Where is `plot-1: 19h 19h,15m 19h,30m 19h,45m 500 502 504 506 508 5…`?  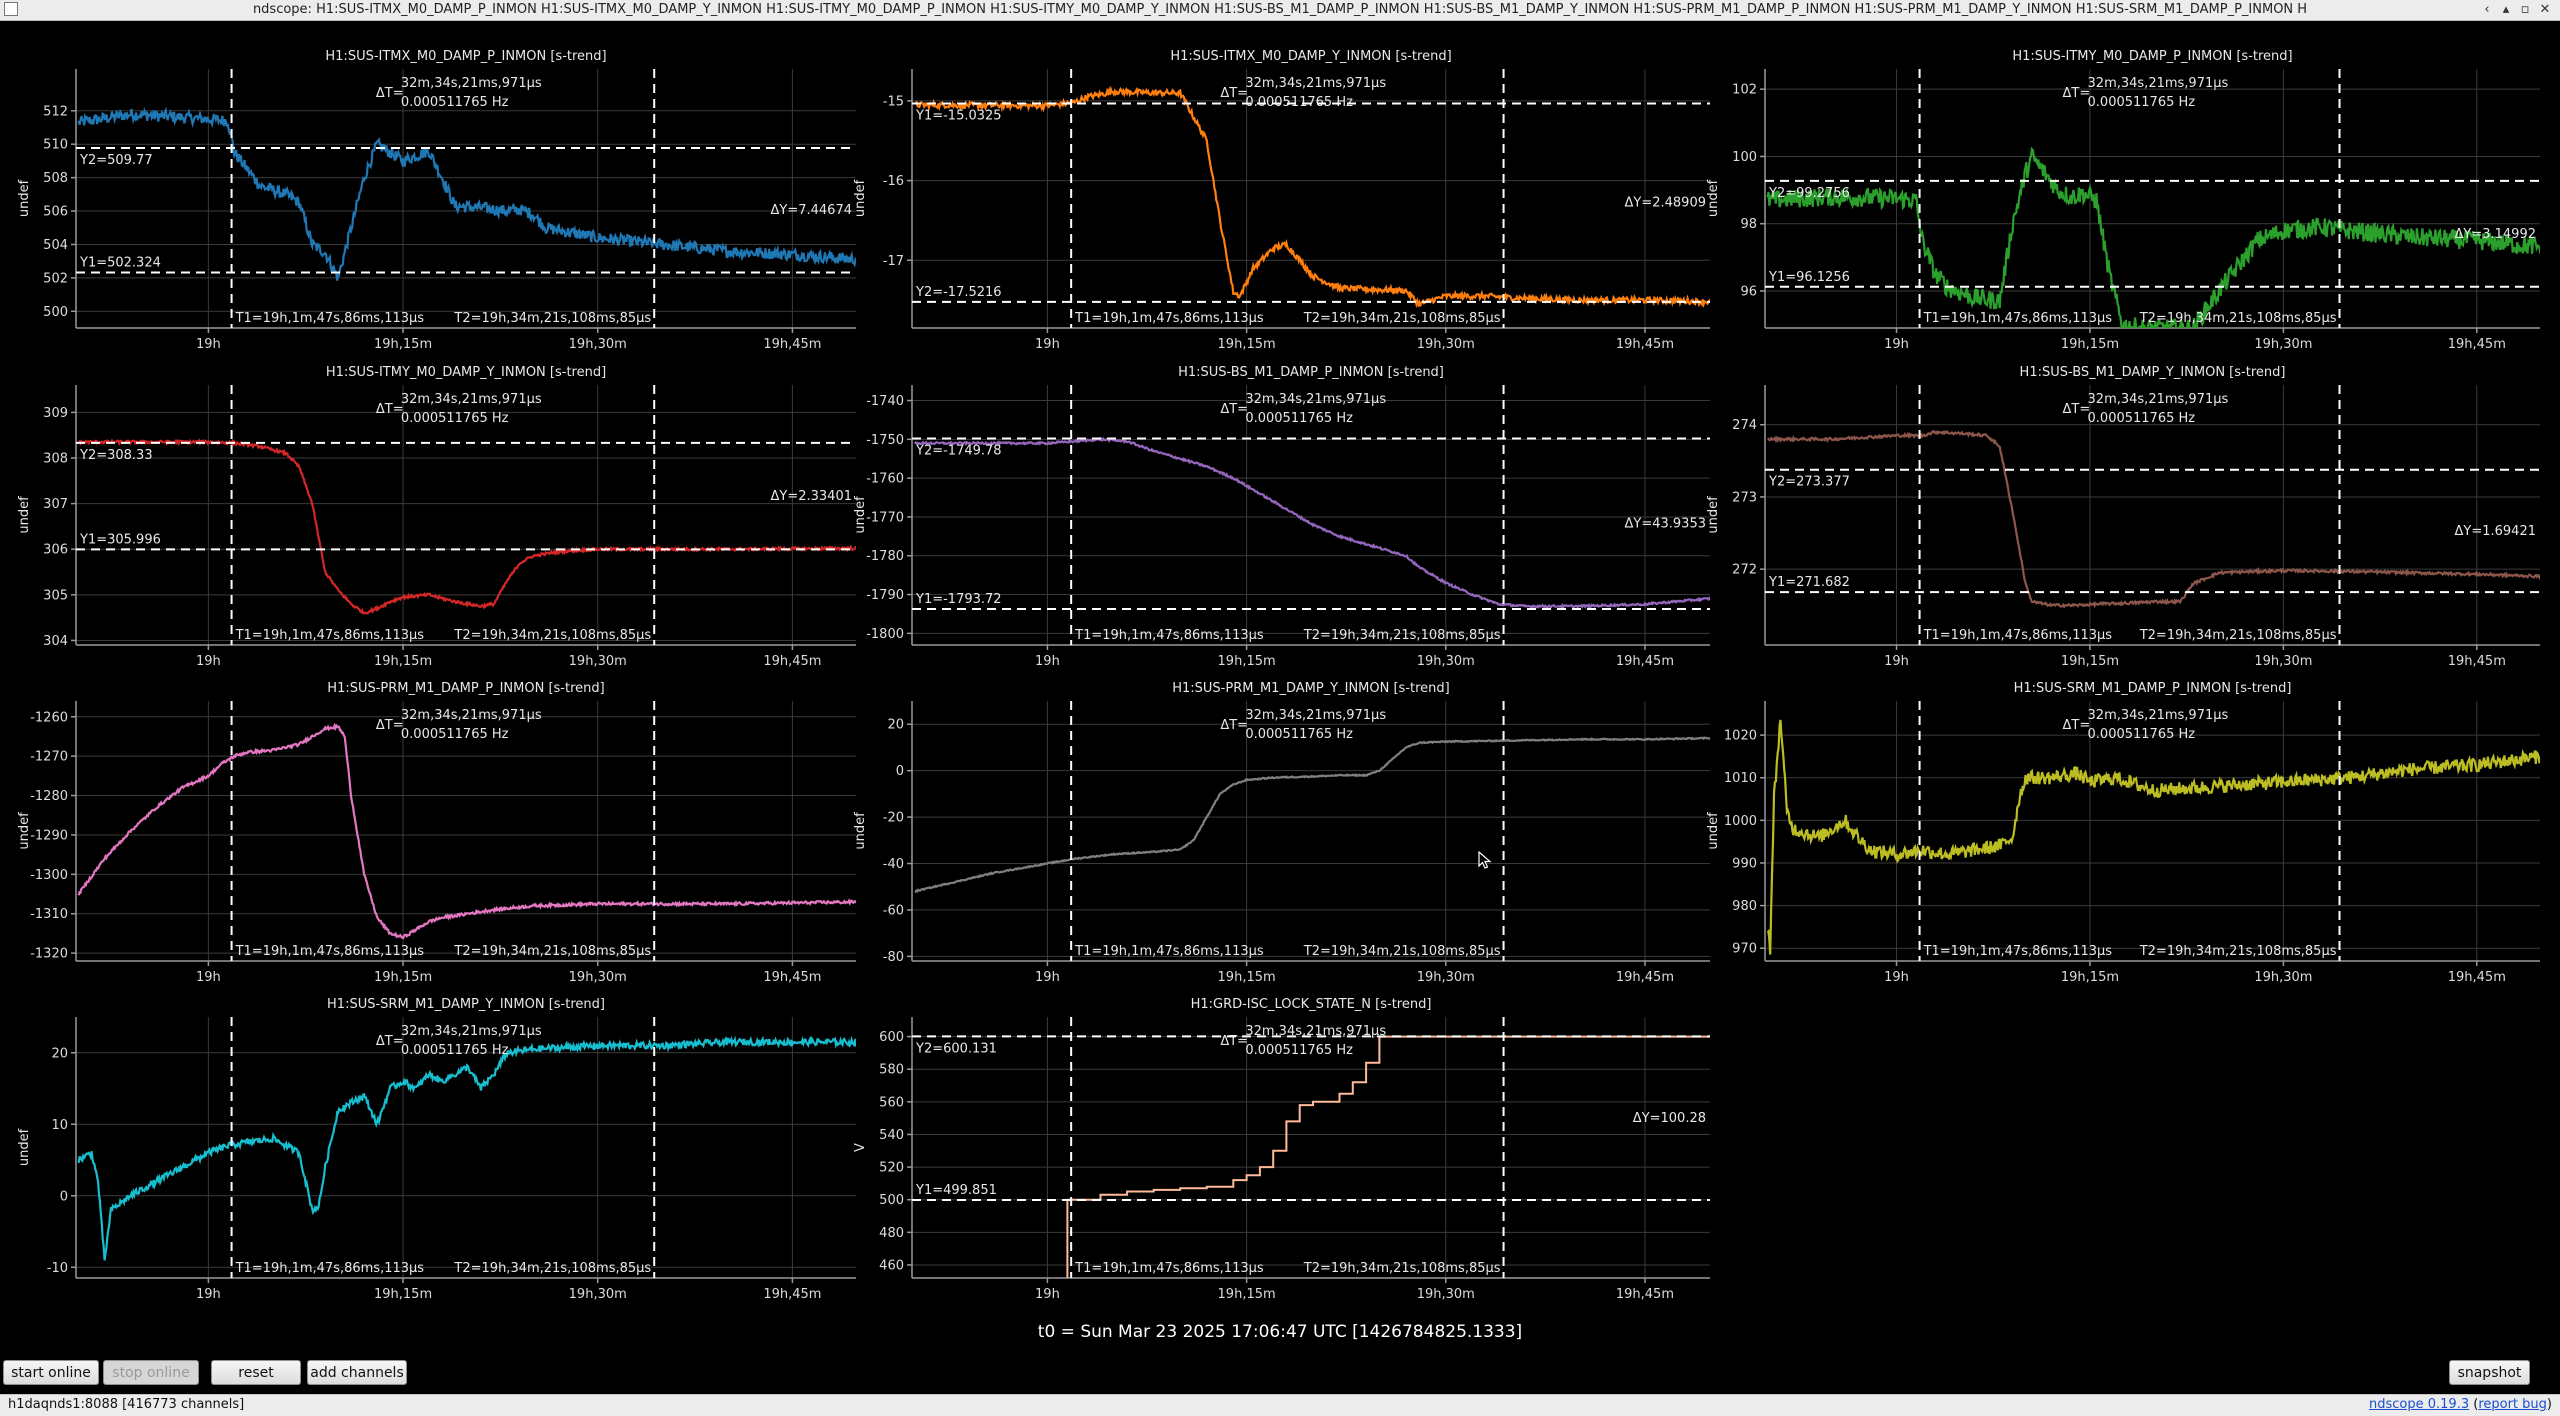
plot-1: 19h 19h,15m 19h,30m 19h,45m 500 502 504 506 508 5… is located at coordinates (437, 200).